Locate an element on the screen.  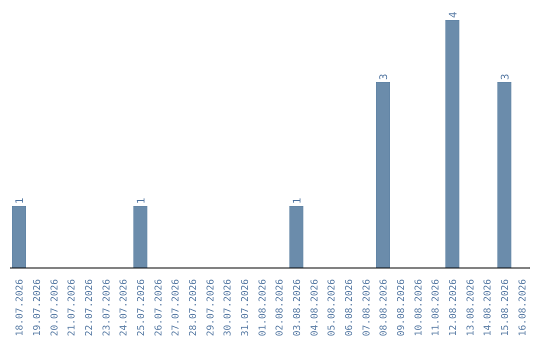
x-tick-label: 22.07.2026 is located at coordinates (89, 307).